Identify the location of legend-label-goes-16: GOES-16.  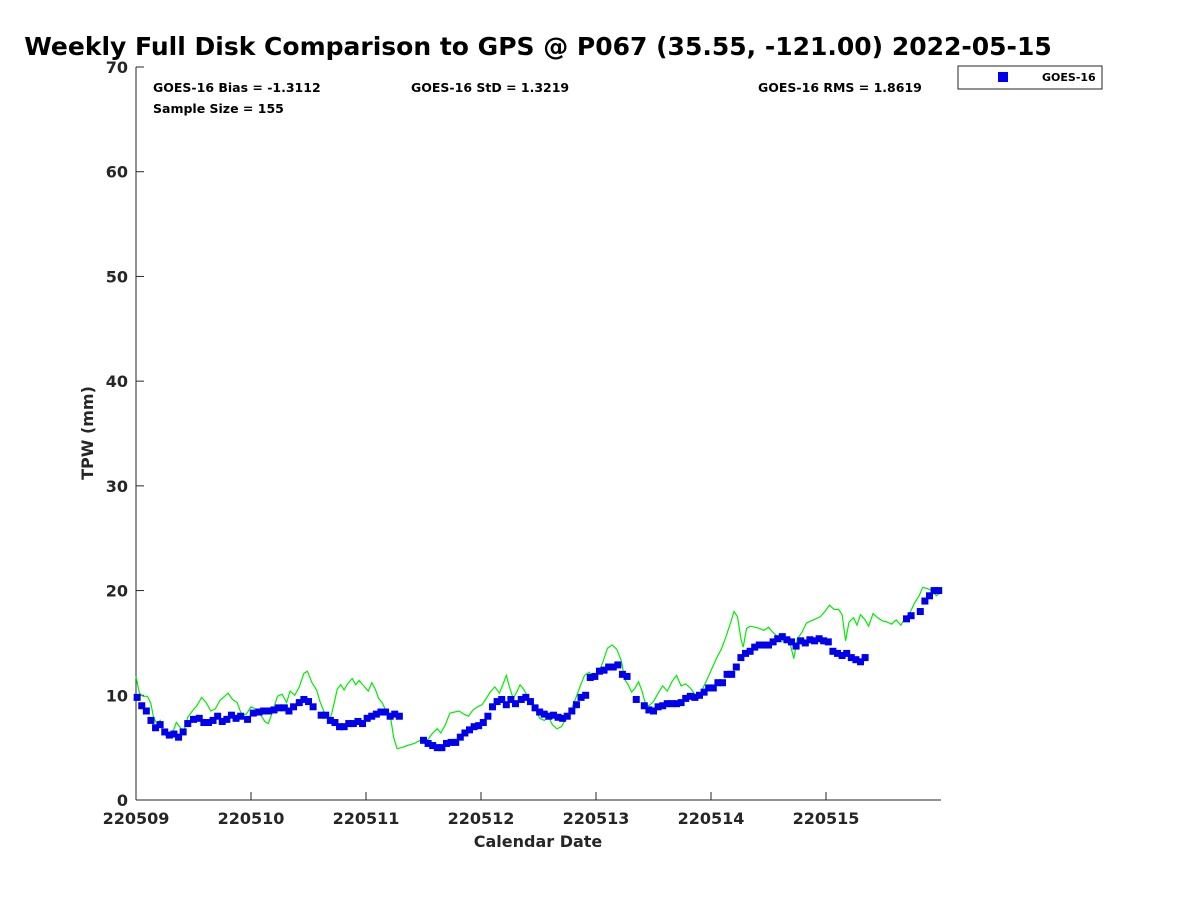
(1069, 77).